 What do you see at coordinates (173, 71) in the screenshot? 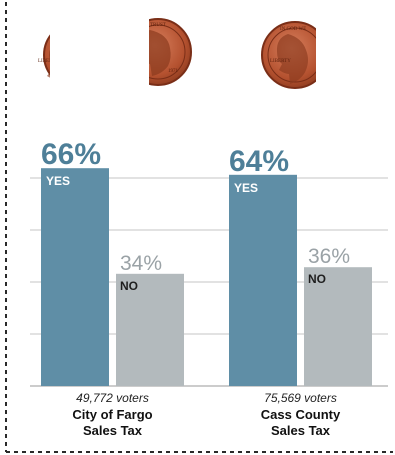
I see `svg-text: 1971` at bounding box center [173, 71].